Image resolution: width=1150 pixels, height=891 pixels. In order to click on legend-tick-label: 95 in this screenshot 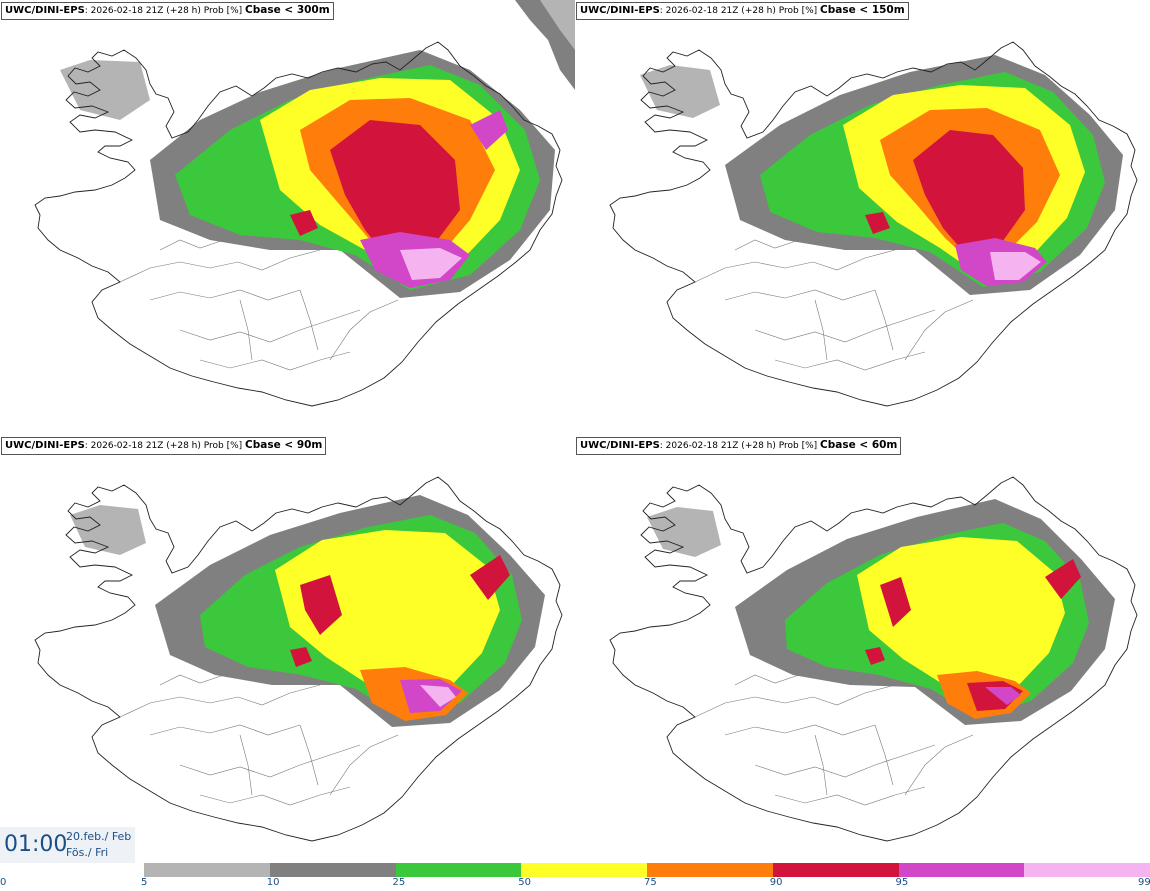, I will do `click(902, 882)`.